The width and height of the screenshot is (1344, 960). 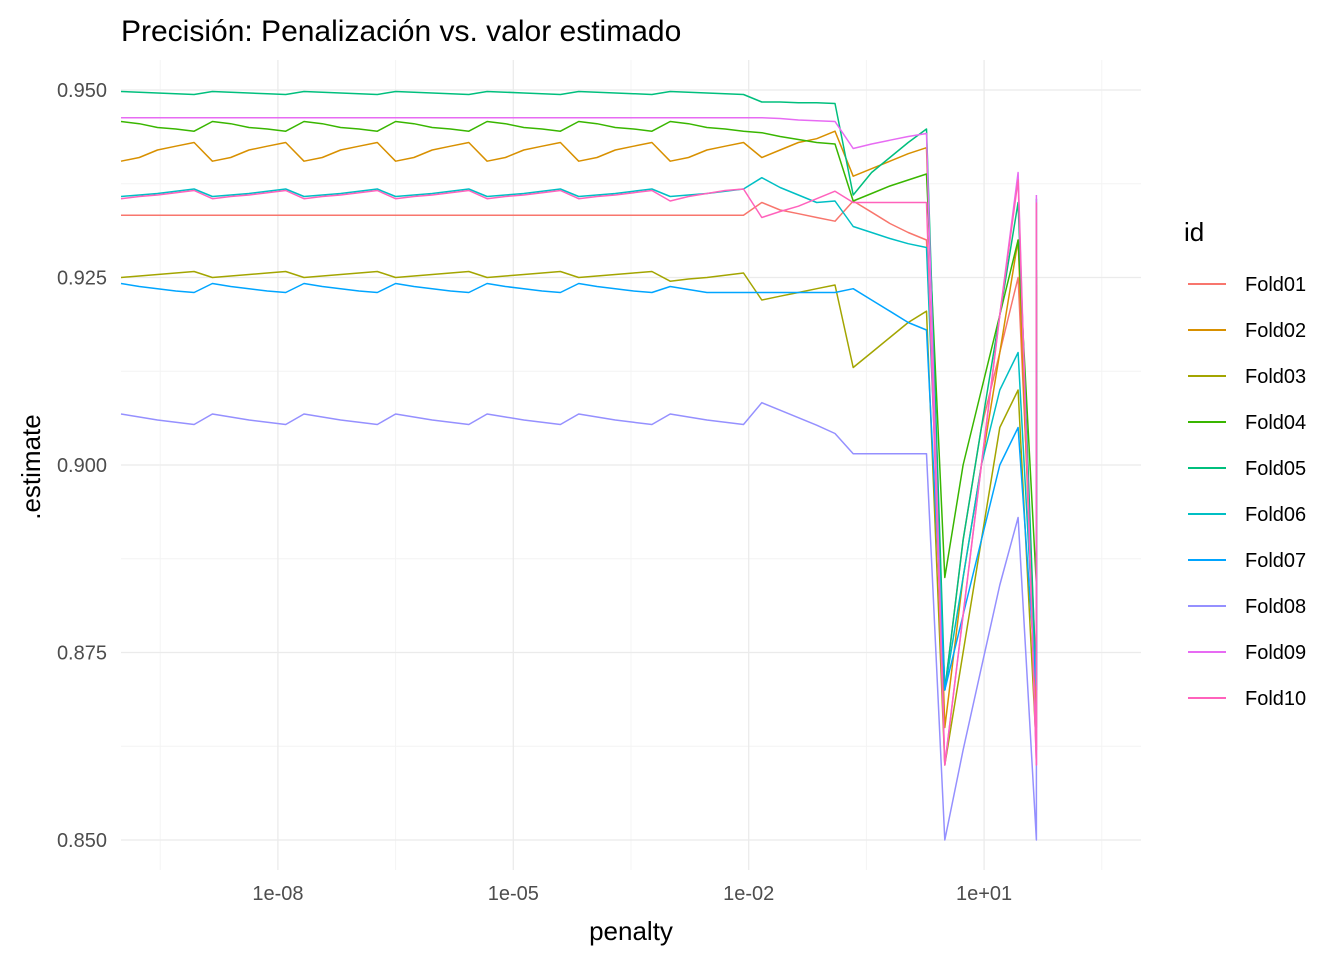 What do you see at coordinates (1275, 469) in the screenshot?
I see `legend-label: Fold05` at bounding box center [1275, 469].